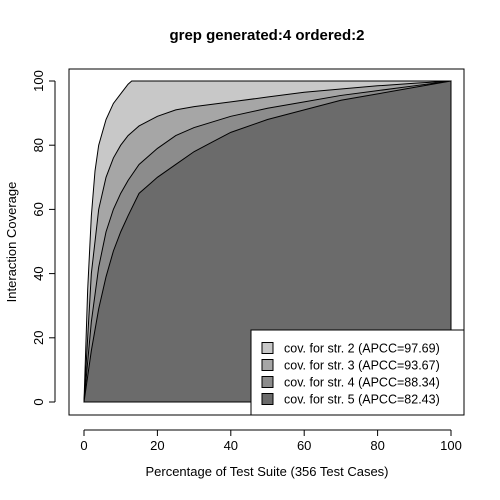 The image size is (500, 500). I want to click on x-tick-label: 40, so click(231, 445).